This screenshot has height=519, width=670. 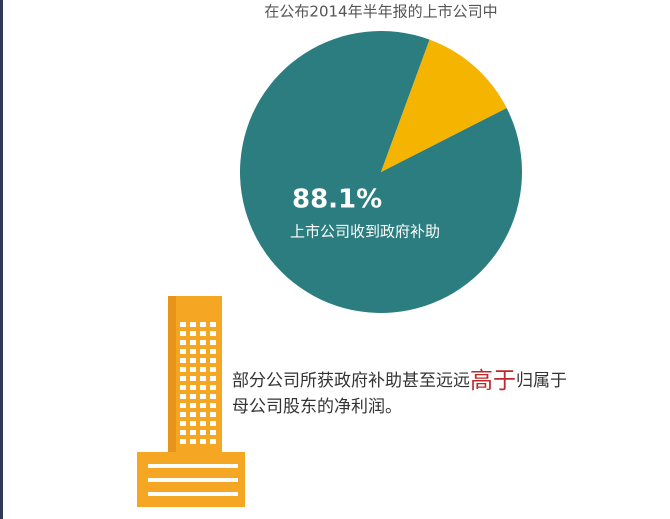 What do you see at coordinates (337, 200) in the screenshot?
I see `value-label: 88.1%` at bounding box center [337, 200].